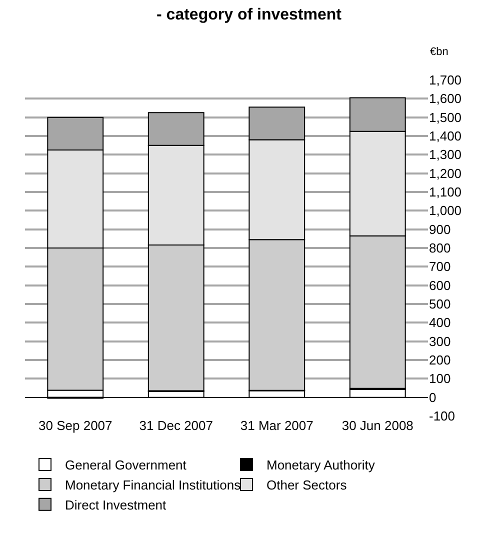 This screenshot has width=498, height=541. I want to click on y-tick-label: 1,200, so click(445, 173).